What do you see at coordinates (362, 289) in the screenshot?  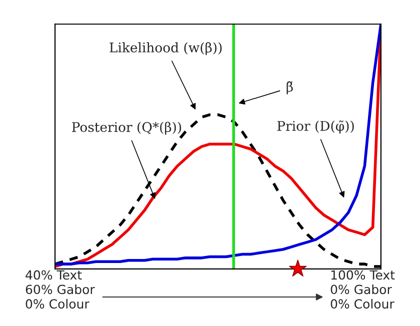 I see `text: 100% Text 0% Gabor 0% Colour` at bounding box center [362, 289].